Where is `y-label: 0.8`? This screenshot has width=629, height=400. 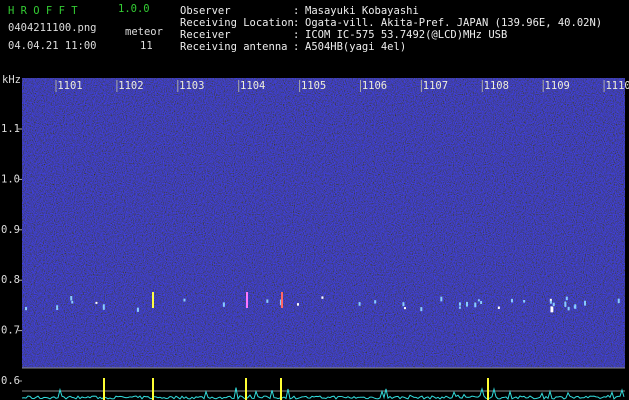 y-label: 0.8 is located at coordinates (10, 280).